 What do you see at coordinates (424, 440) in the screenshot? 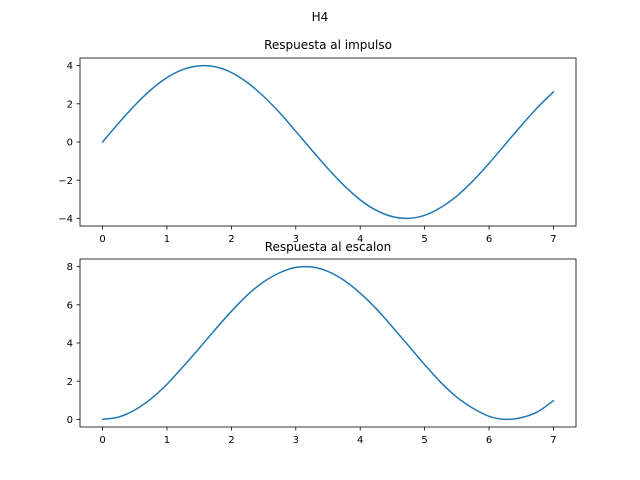
I see `step-xtick-label: 5` at bounding box center [424, 440].